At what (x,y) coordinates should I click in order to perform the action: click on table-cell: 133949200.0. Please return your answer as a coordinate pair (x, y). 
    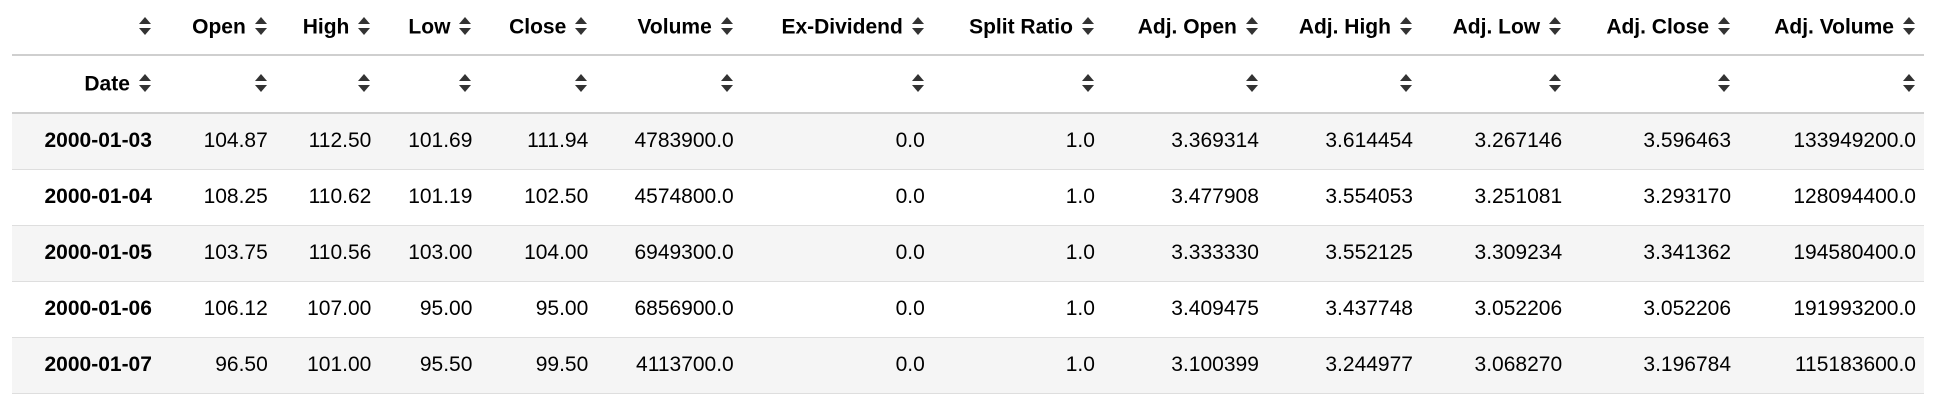
    Looking at the image, I should click on (1831, 141).